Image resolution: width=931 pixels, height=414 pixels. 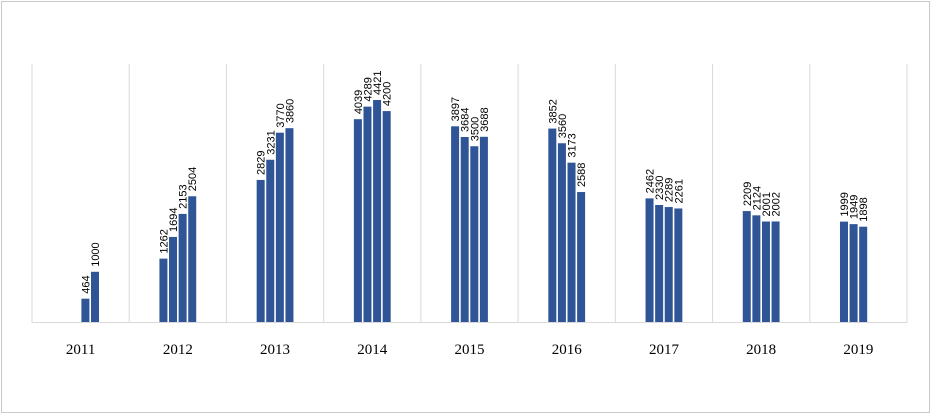 What do you see at coordinates (456, 109) in the screenshot?
I see `data-label: 3897` at bounding box center [456, 109].